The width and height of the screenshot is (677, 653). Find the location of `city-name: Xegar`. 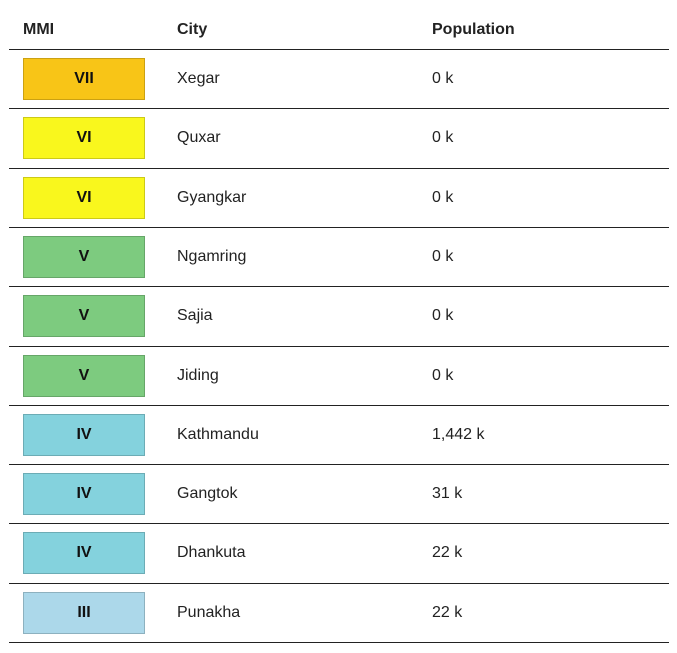

city-name: Xegar is located at coordinates (198, 78).